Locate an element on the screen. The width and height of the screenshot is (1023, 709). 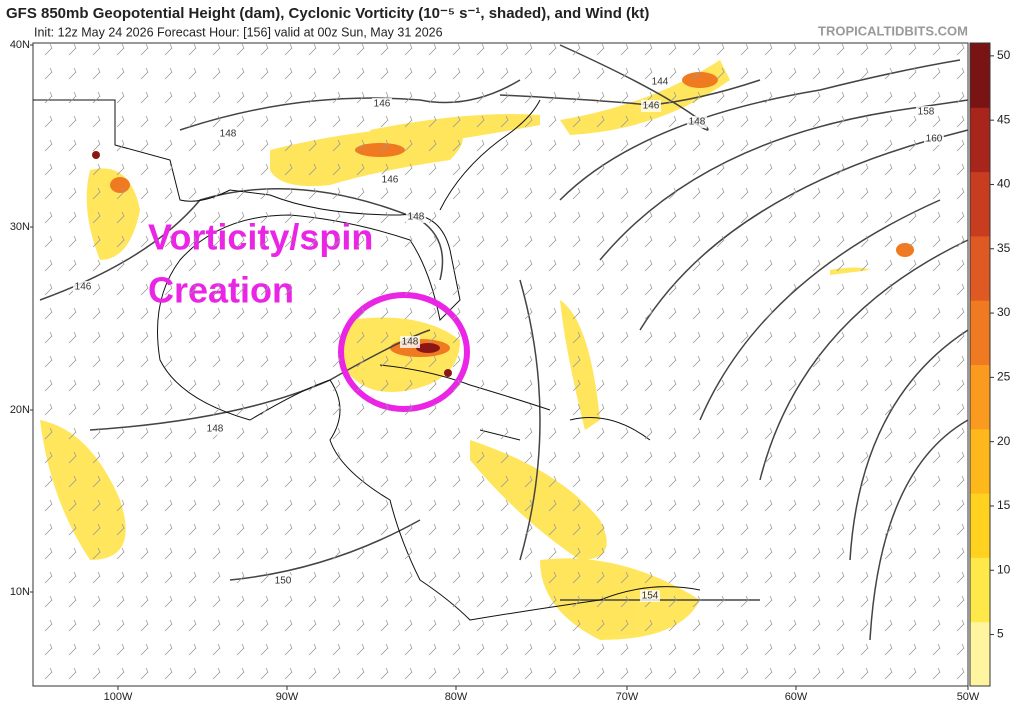
longitude-label: 60W is located at coordinates (796, 697).